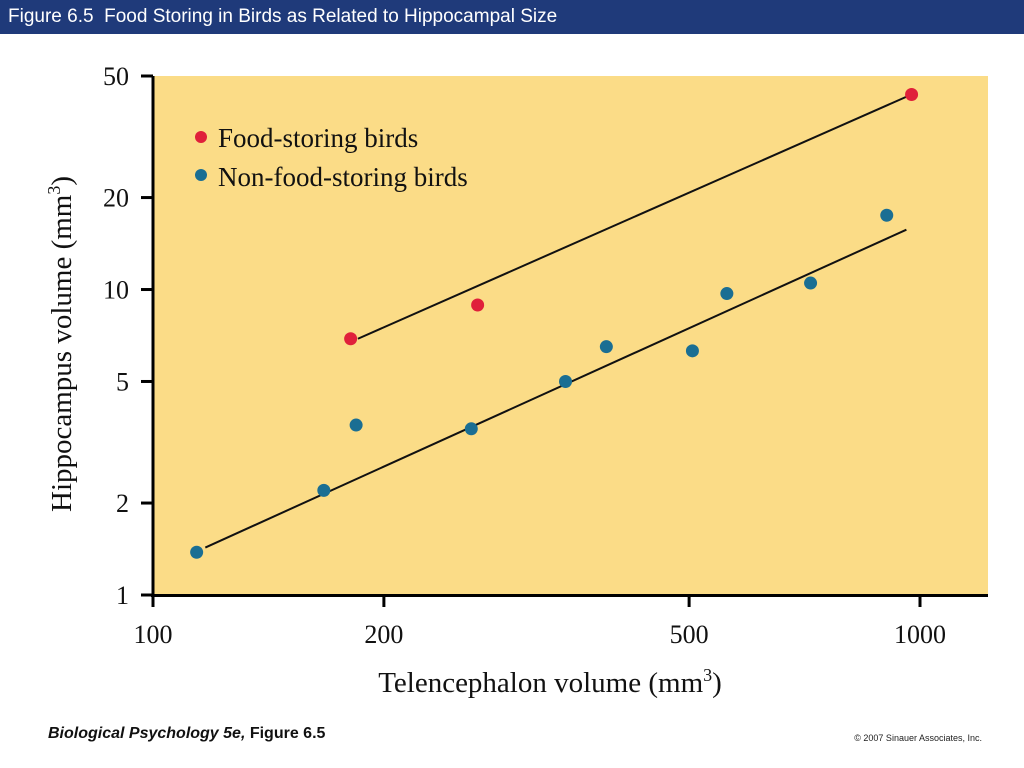 This screenshot has height=768, width=1024. I want to click on y-axis-label-sup: 3, so click(54, 190).